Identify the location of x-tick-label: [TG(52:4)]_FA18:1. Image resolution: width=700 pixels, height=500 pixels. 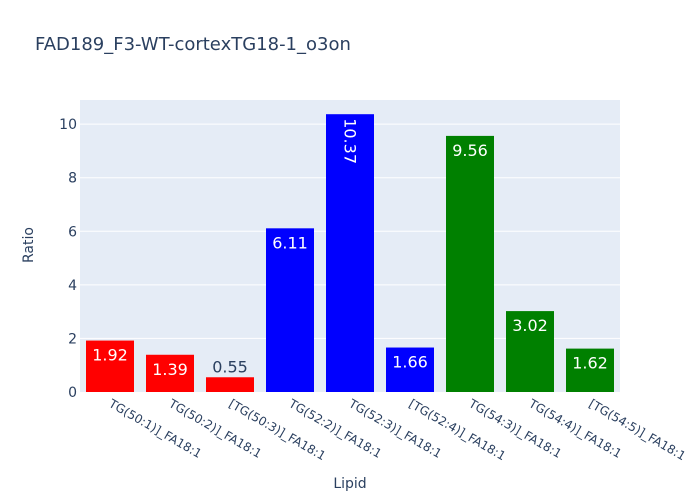
(458, 429).